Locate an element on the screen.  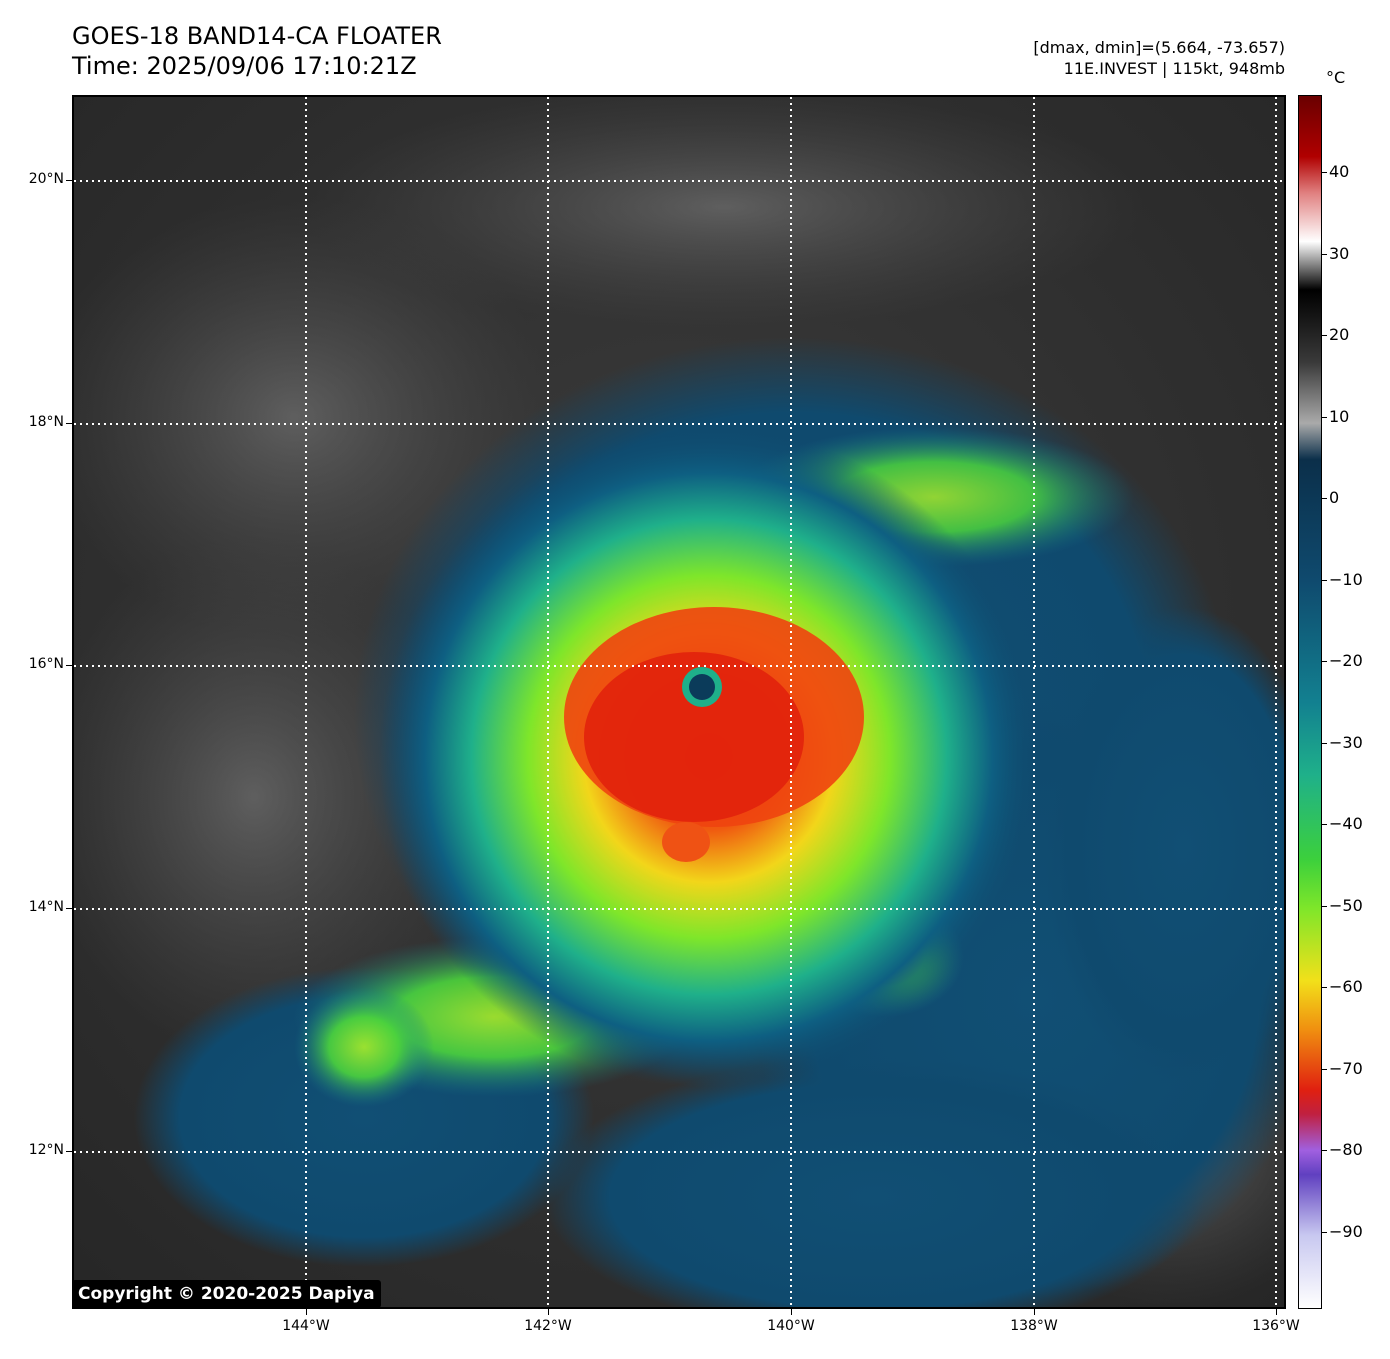
lon-label-136w: 136°W is located at coordinates (1276, 1326).